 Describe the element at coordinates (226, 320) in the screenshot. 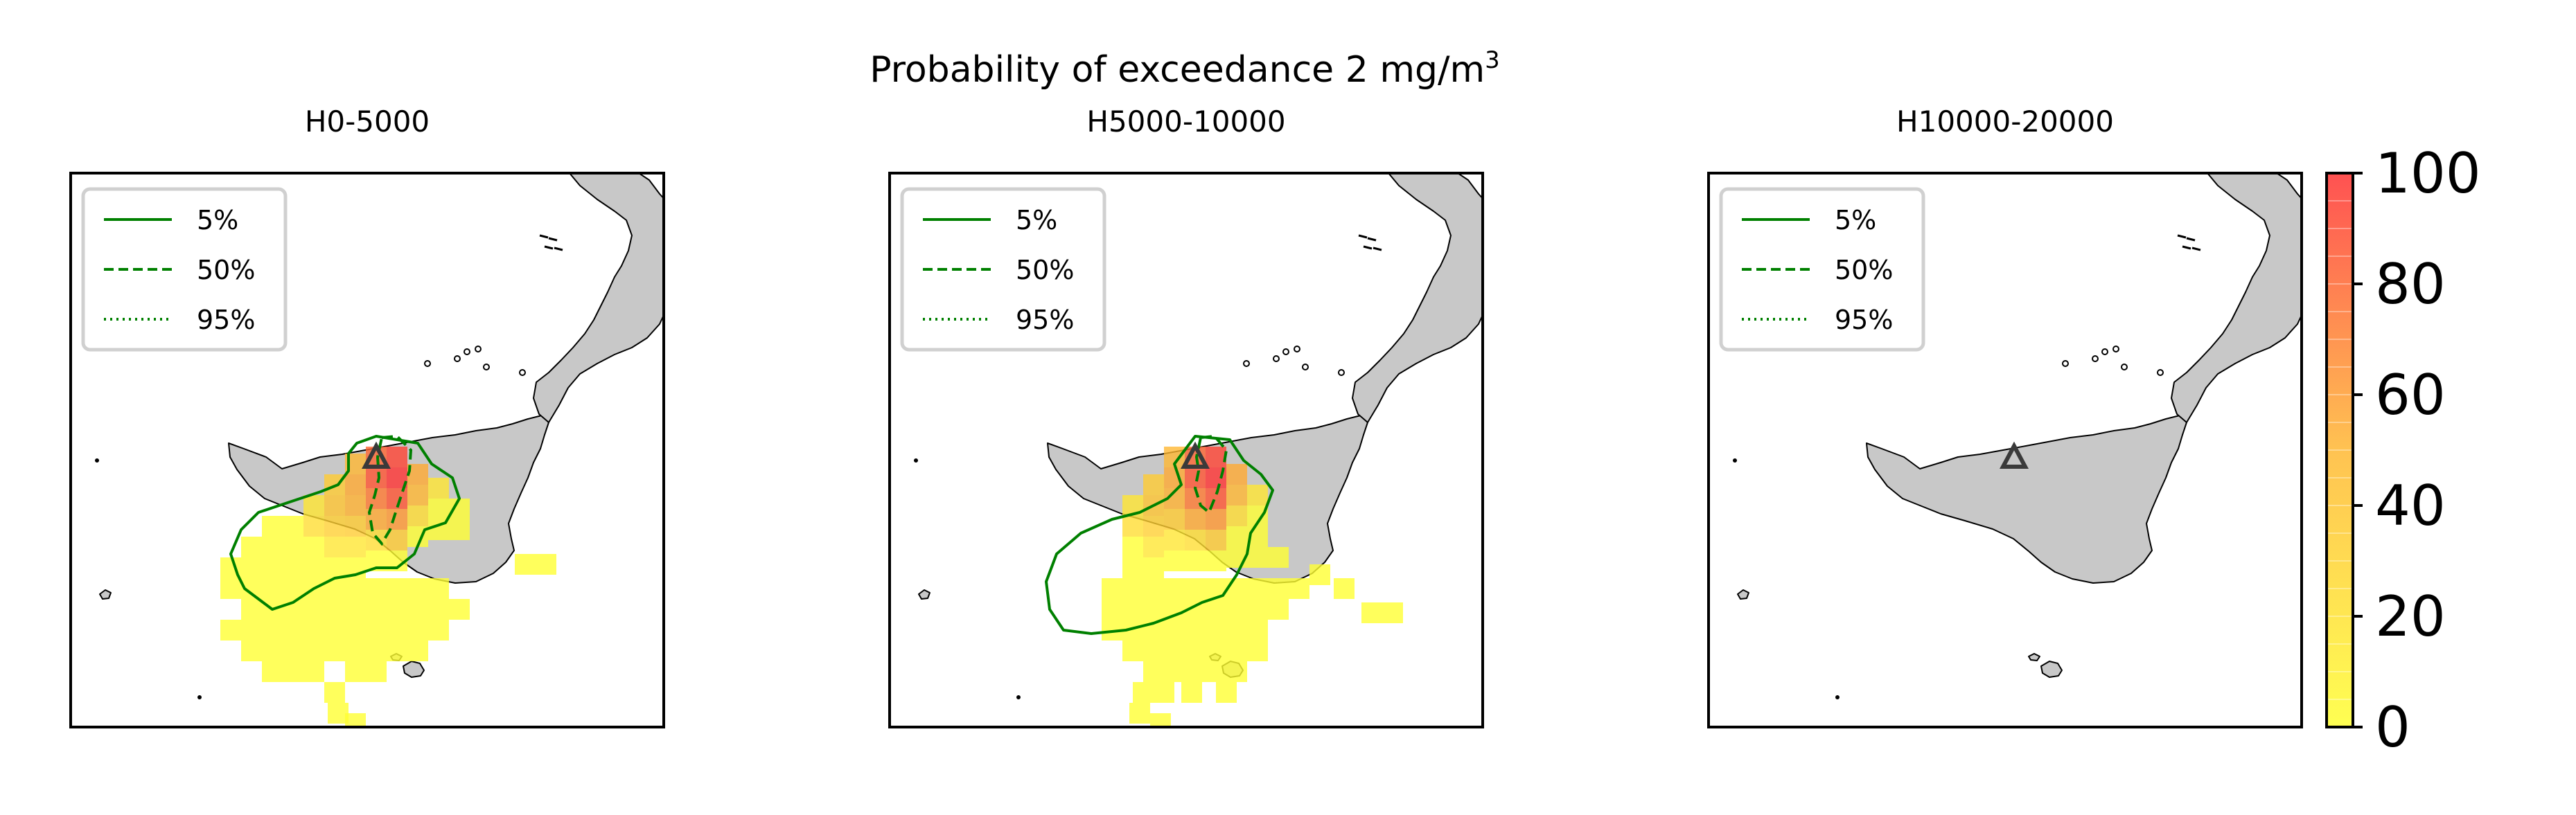

I see `legend-label: 95%` at that location.